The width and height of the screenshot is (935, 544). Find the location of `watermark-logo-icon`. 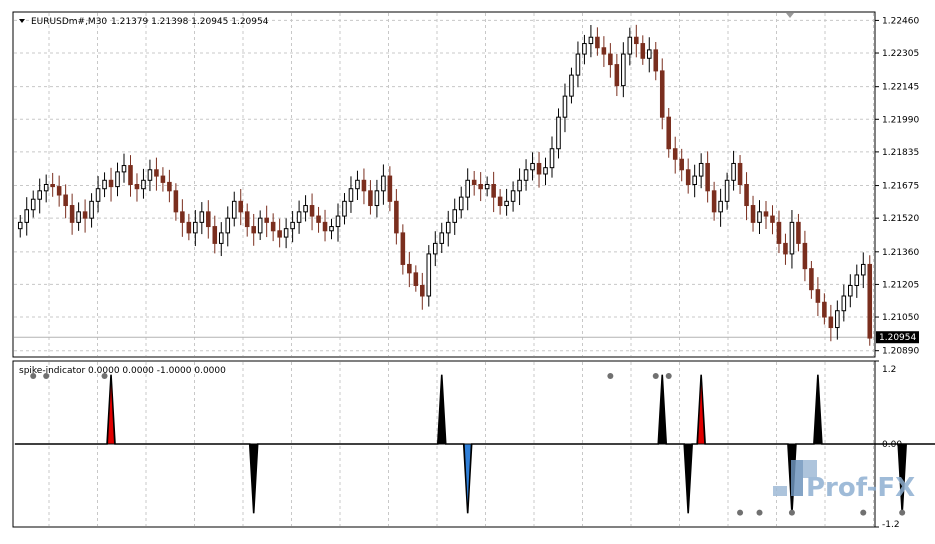

watermark-logo-icon is located at coordinates (797, 478).